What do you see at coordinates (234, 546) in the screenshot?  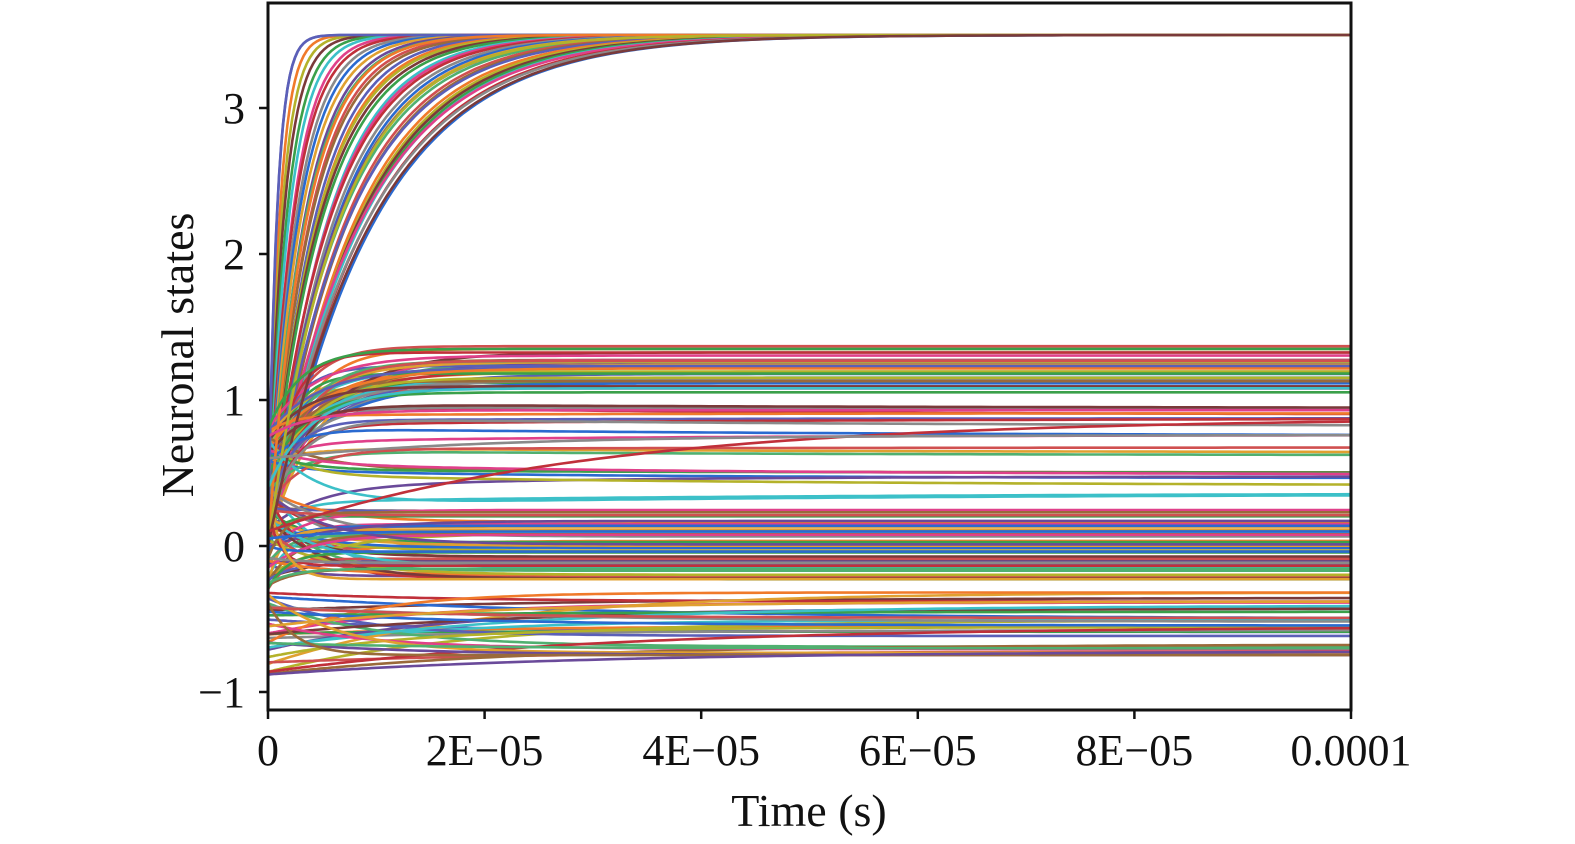 I see `y-tick-label: 0` at bounding box center [234, 546].